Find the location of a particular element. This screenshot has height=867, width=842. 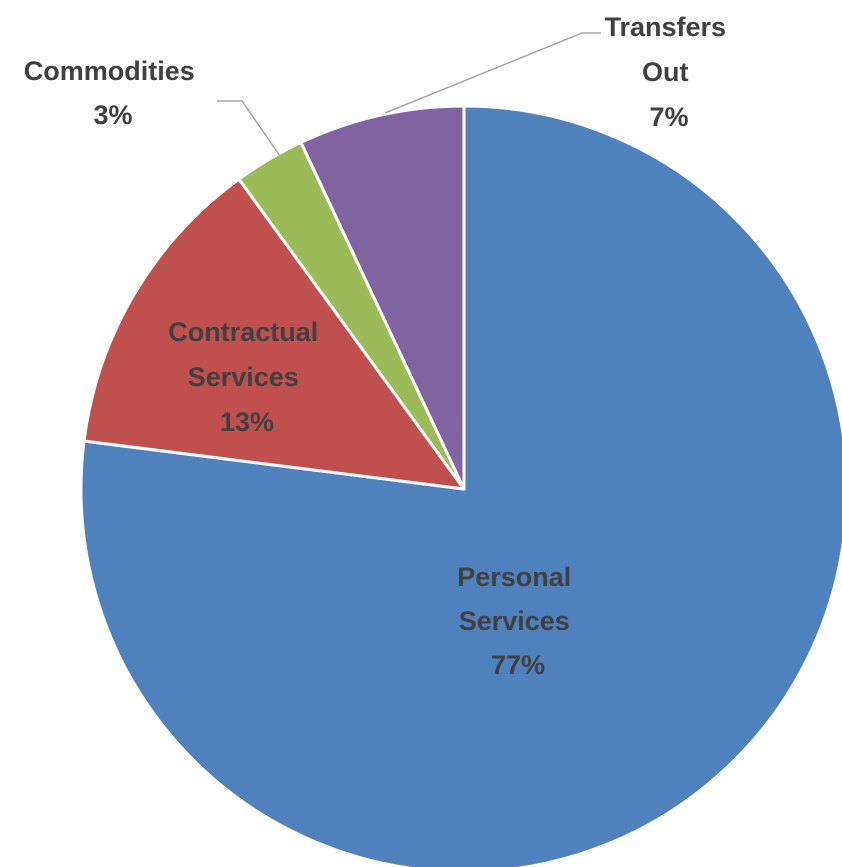

transfers-out-data-label: Transfers Out 7% is located at coordinates (668, 72).